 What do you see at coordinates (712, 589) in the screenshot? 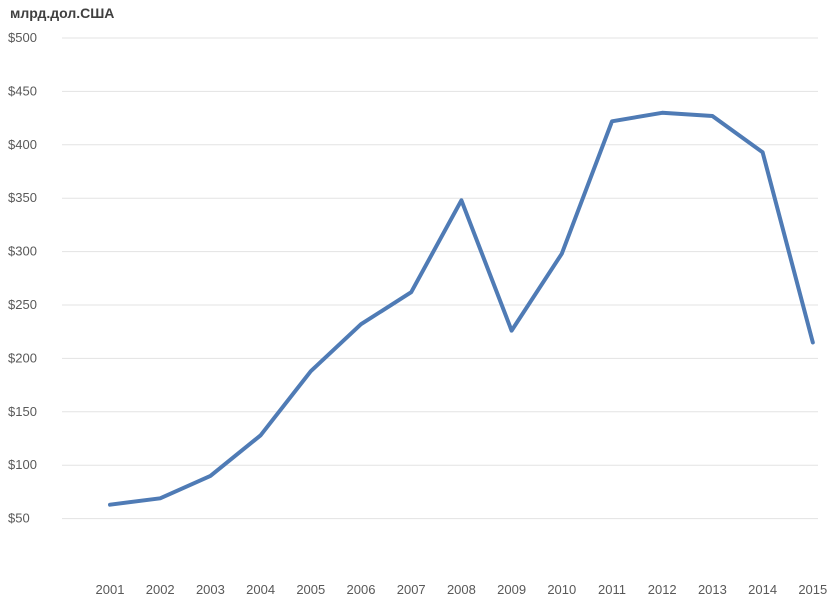
I see `x-tick-label: 2013` at bounding box center [712, 589].